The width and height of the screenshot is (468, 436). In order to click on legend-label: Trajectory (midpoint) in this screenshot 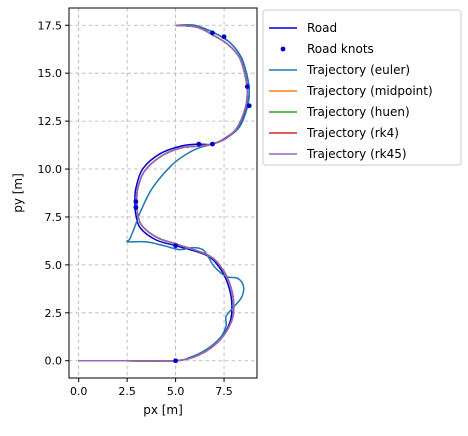, I will do `click(369, 91)`.